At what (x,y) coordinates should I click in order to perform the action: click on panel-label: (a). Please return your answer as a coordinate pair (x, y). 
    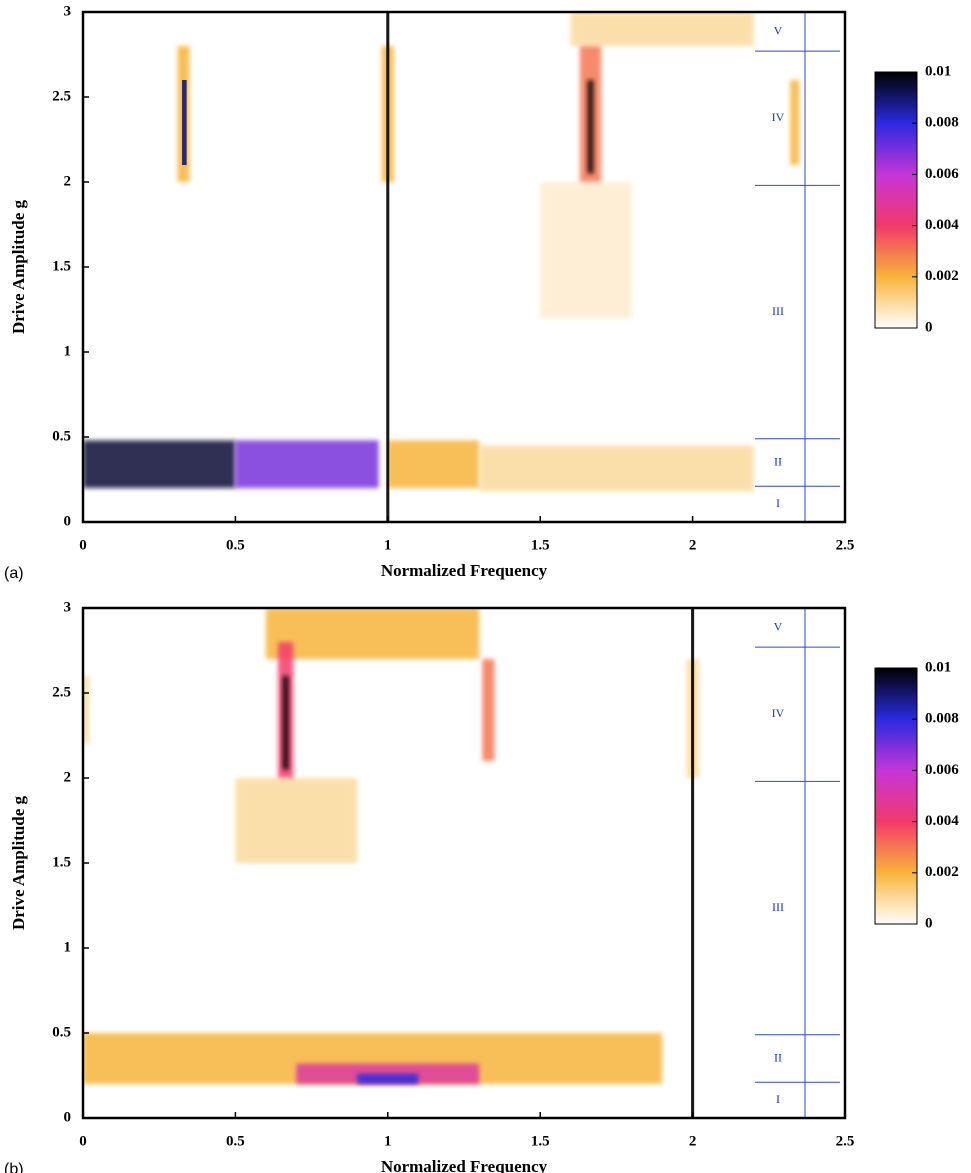
    Looking at the image, I should click on (14, 573).